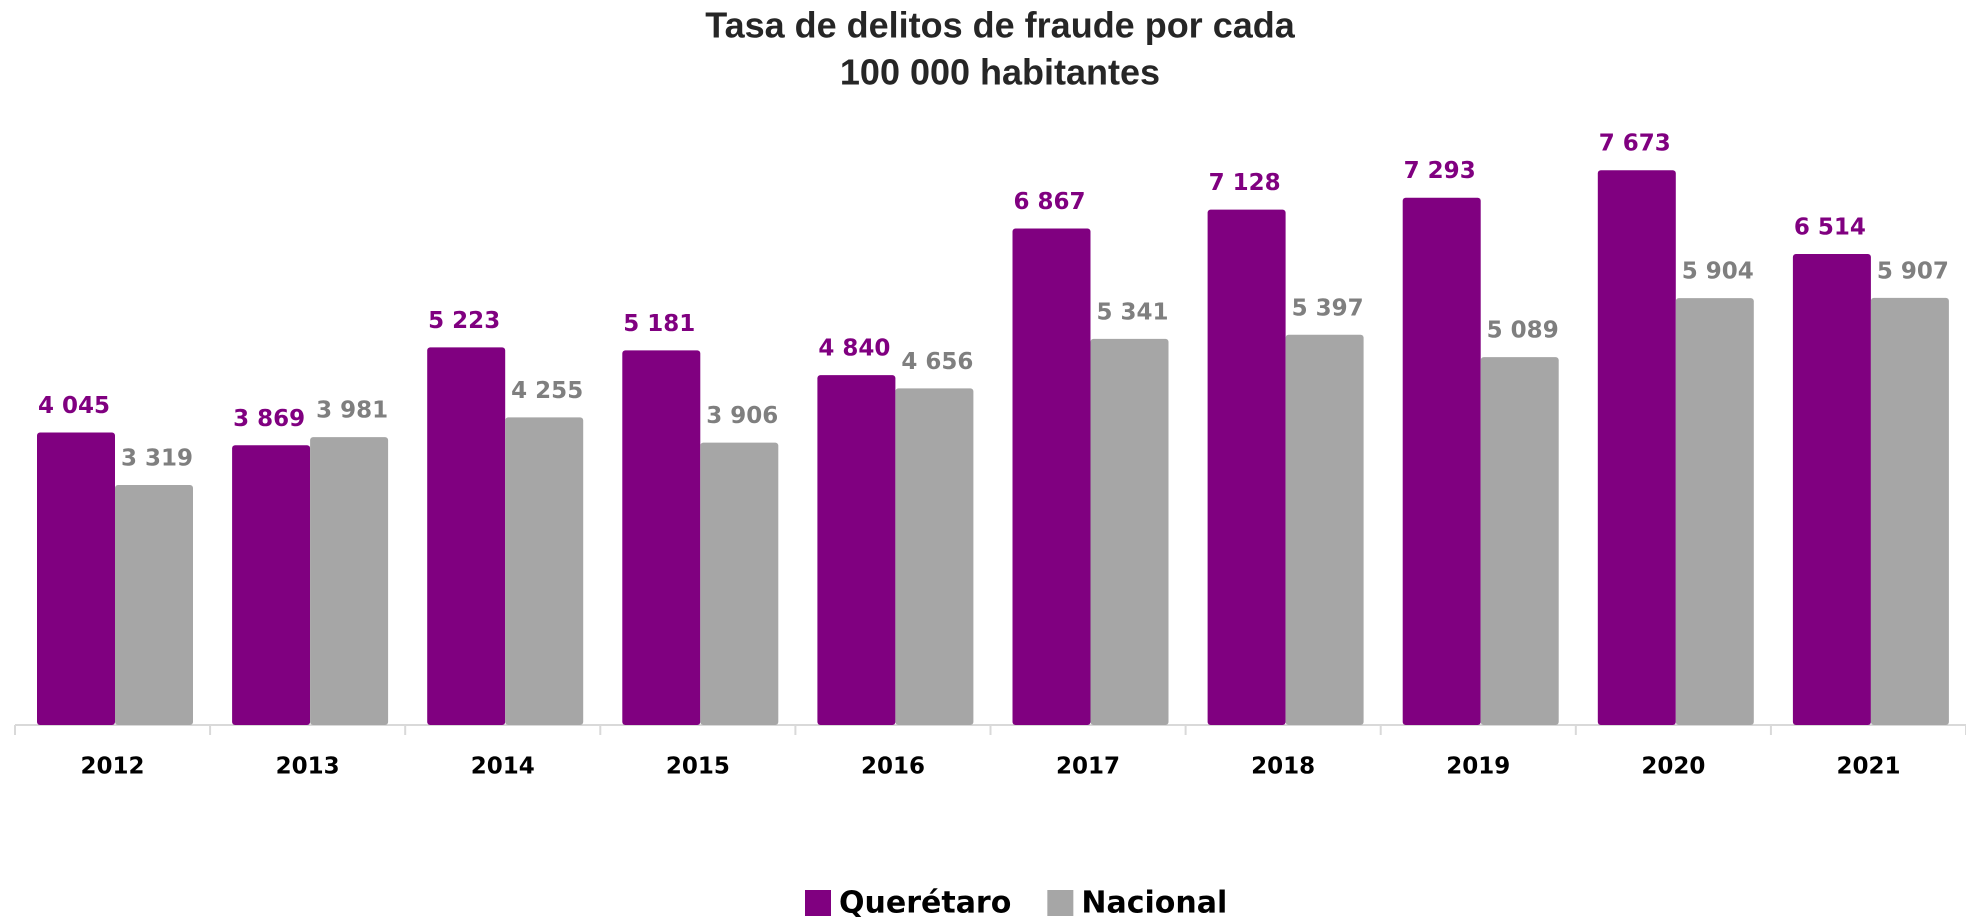 Image resolution: width=1966 pixels, height=920 pixels. What do you see at coordinates (1154, 903) in the screenshot?
I see `legend-label: Nacional` at bounding box center [1154, 903].